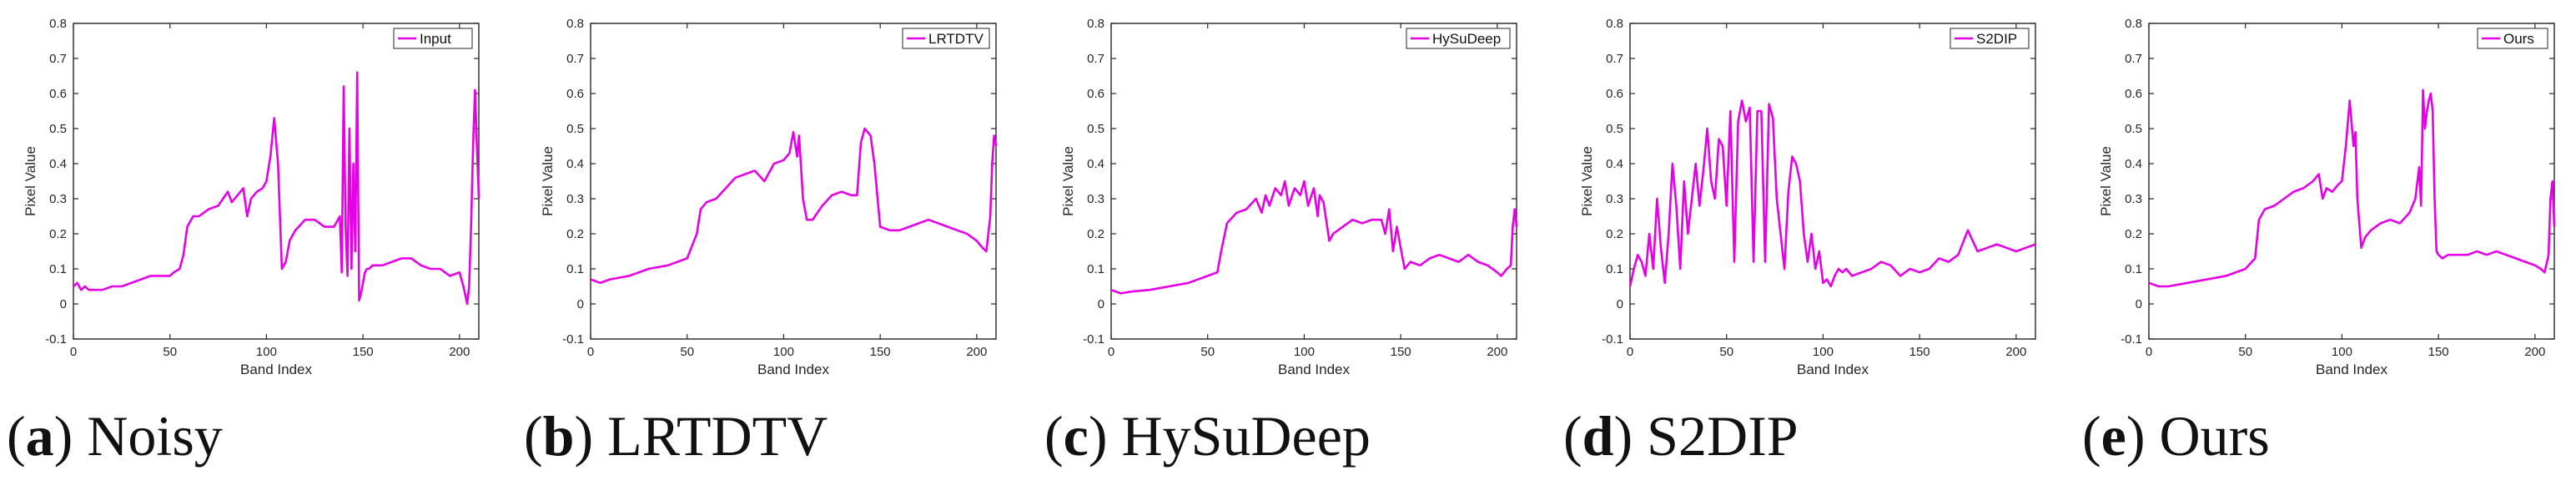  Describe the element at coordinates (2352, 188) in the screenshot. I see `series-line-ours` at that location.